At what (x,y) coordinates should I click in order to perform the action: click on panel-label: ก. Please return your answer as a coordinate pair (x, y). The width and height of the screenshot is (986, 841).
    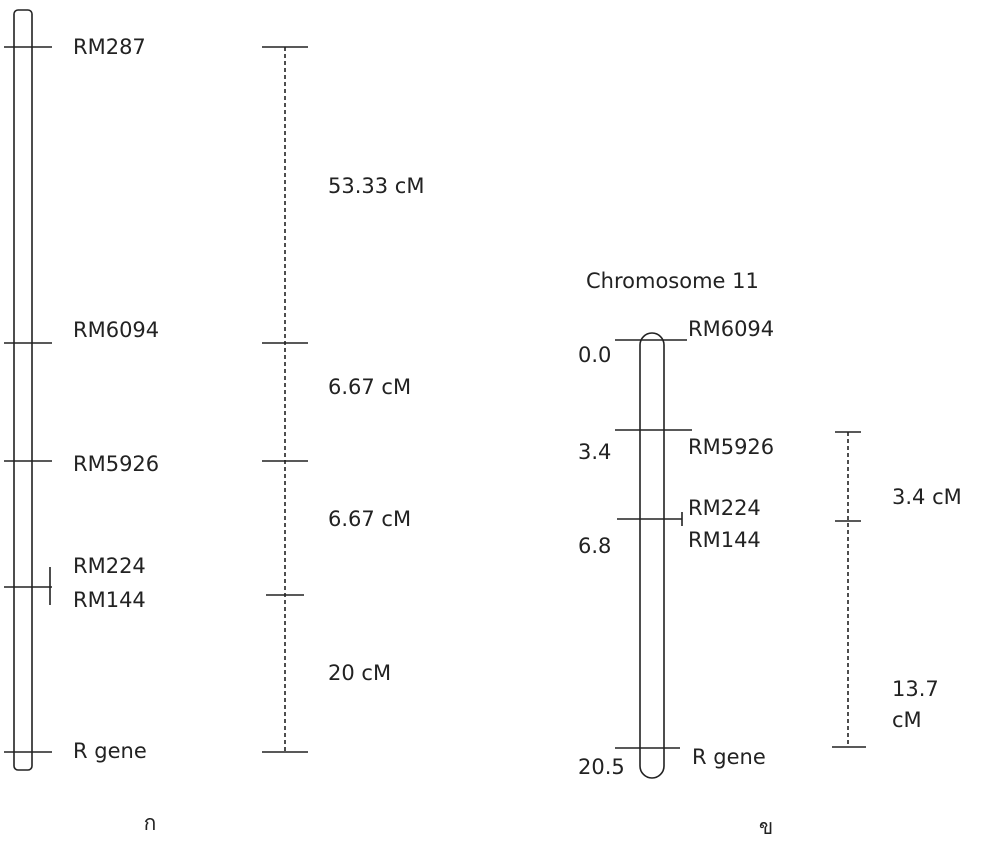
    Looking at the image, I should click on (150, 823).